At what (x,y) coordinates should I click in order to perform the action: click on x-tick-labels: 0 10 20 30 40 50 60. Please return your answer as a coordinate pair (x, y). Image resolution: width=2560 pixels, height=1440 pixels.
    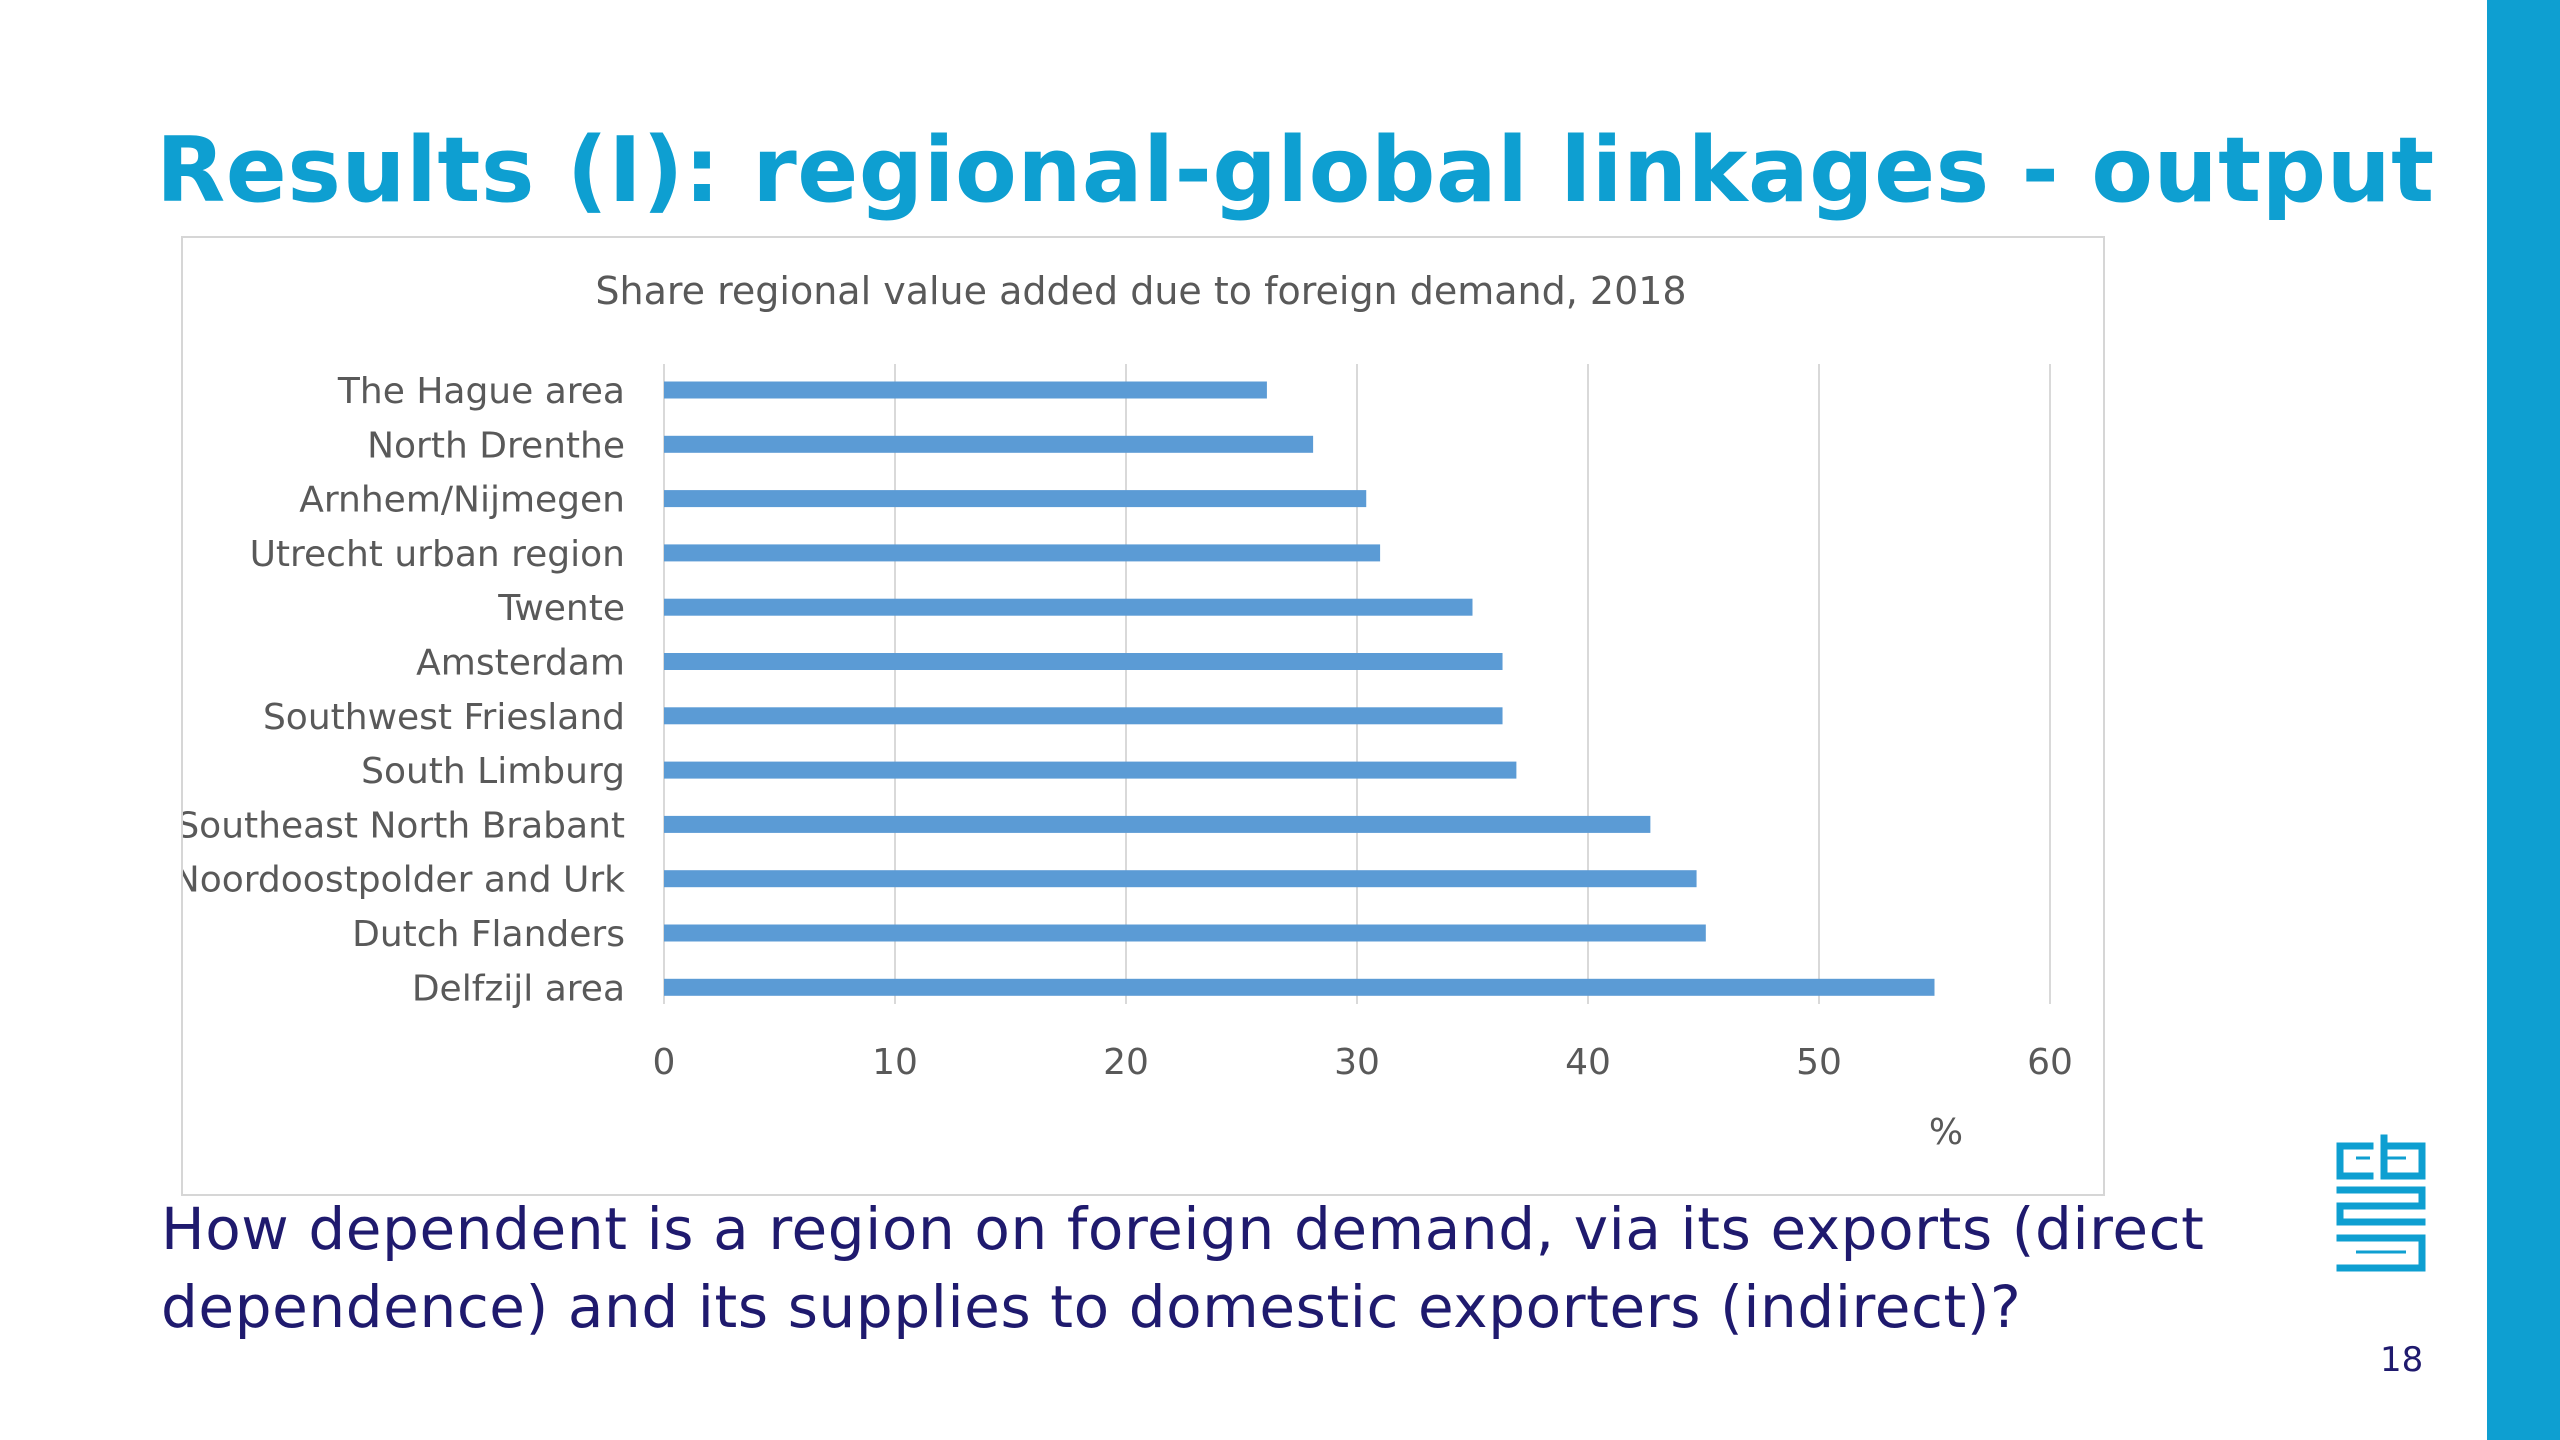
    Looking at the image, I should click on (1363, 1062).